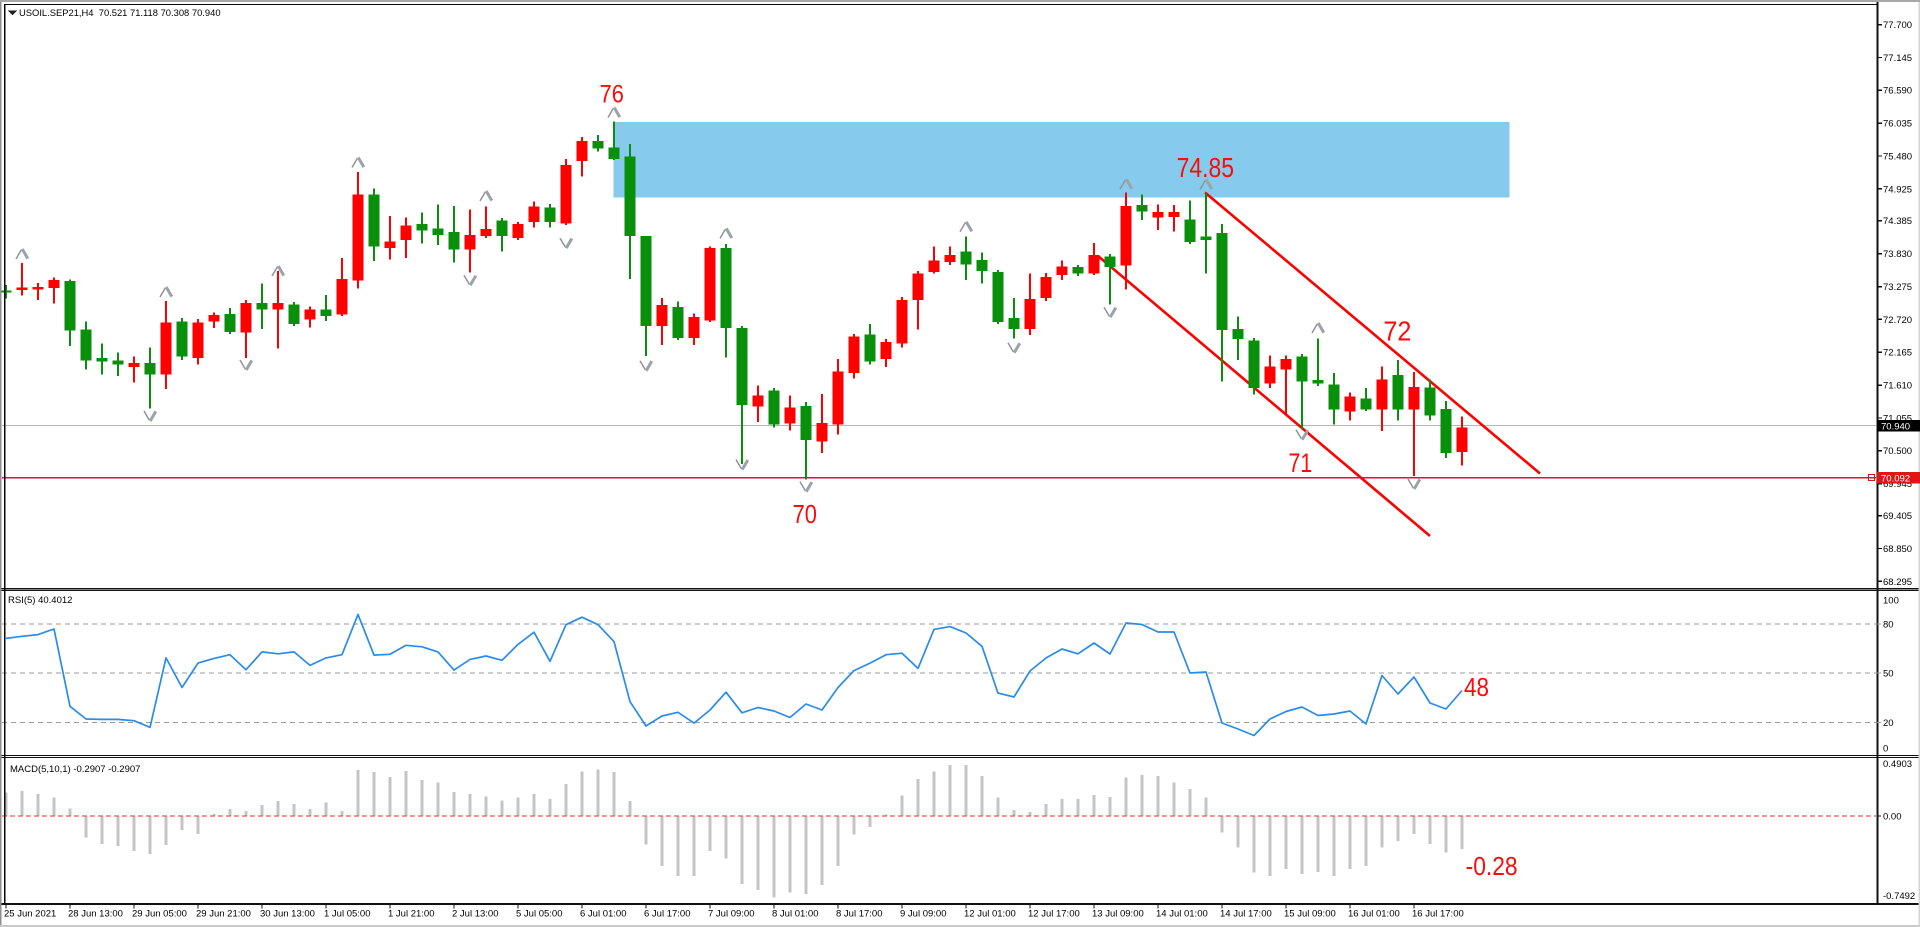  What do you see at coordinates (1182, 914) in the screenshot?
I see `svg-text: 14 Jul 01:00` at bounding box center [1182, 914].